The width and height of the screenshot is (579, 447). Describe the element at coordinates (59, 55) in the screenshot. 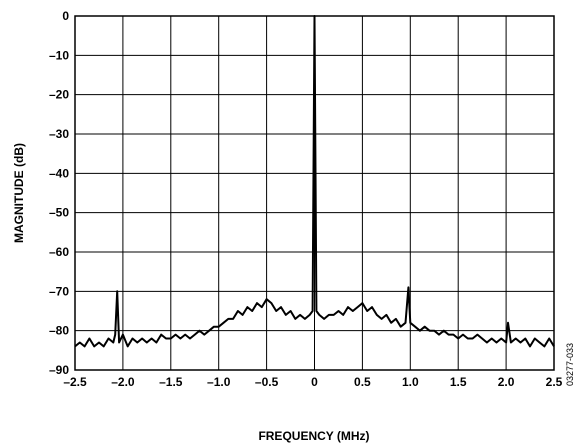

I see `y-tick-label: –10` at that location.